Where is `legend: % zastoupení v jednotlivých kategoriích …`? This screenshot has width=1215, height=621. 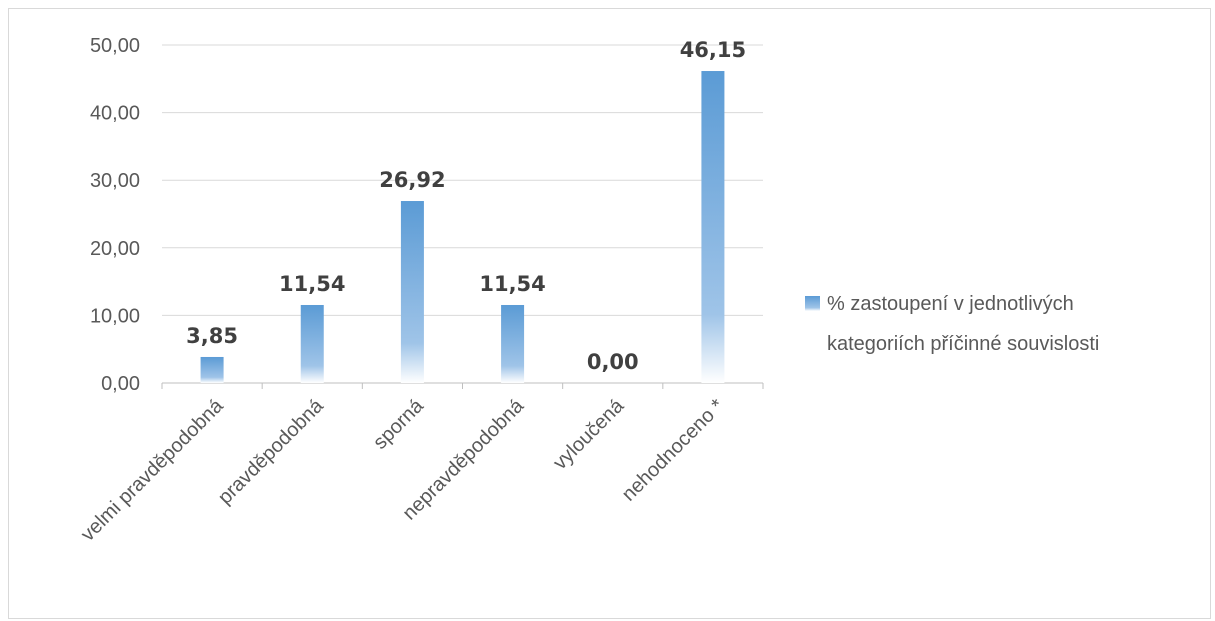 legend: % zastoupení v jednotlivých kategoriích … is located at coordinates (952, 324).